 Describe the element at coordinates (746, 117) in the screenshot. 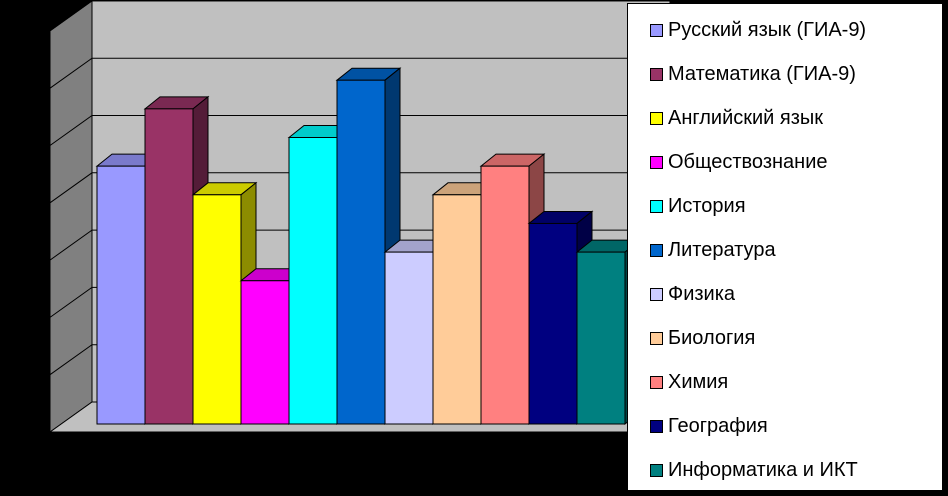

I see `legend-label: Английский язык` at that location.